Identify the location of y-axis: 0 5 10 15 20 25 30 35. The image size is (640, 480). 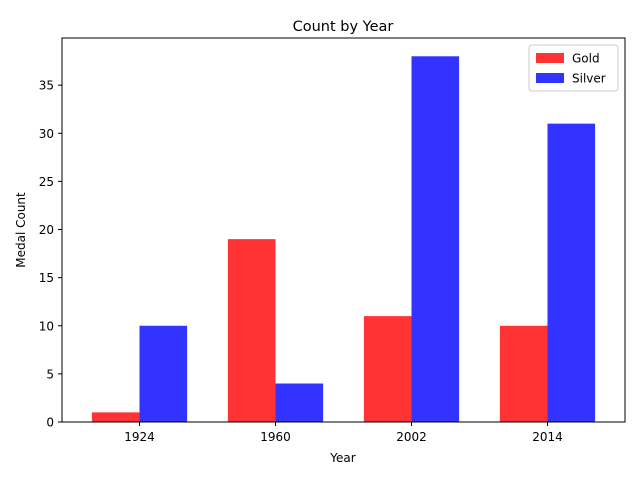
(50, 254).